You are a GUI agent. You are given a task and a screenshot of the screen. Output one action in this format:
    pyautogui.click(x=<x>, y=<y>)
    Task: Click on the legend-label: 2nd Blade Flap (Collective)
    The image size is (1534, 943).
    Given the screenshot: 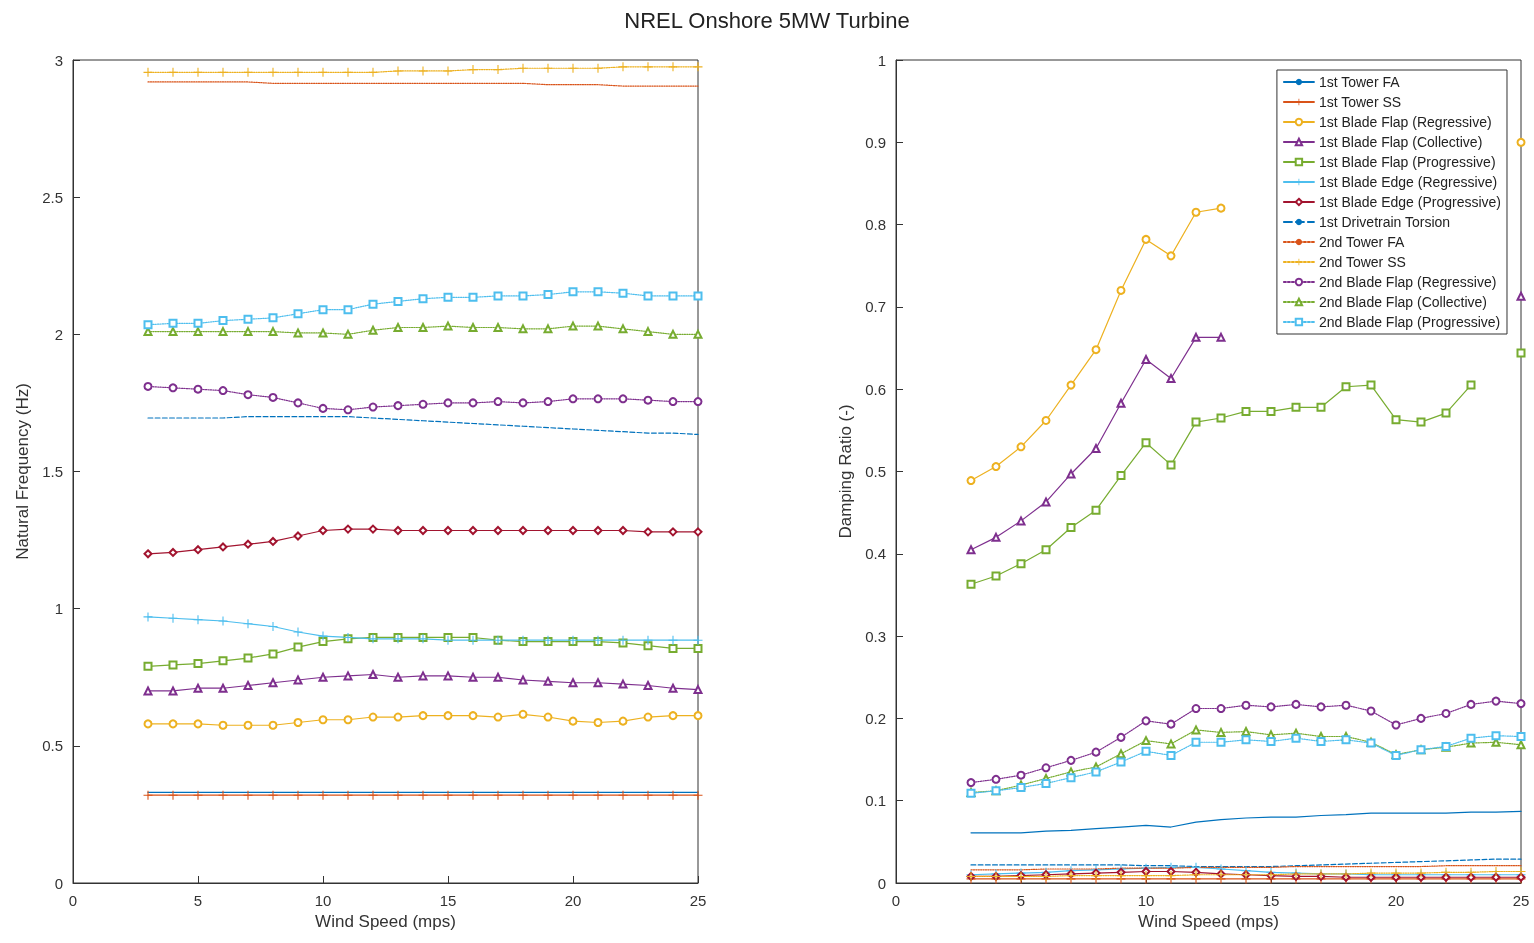 What is the action you would take?
    pyautogui.click(x=1402, y=302)
    